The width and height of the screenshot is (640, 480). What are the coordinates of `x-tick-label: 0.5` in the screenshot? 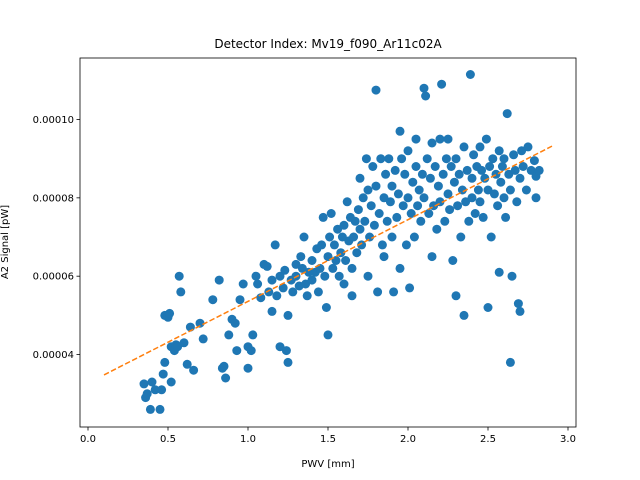 It's located at (168, 439).